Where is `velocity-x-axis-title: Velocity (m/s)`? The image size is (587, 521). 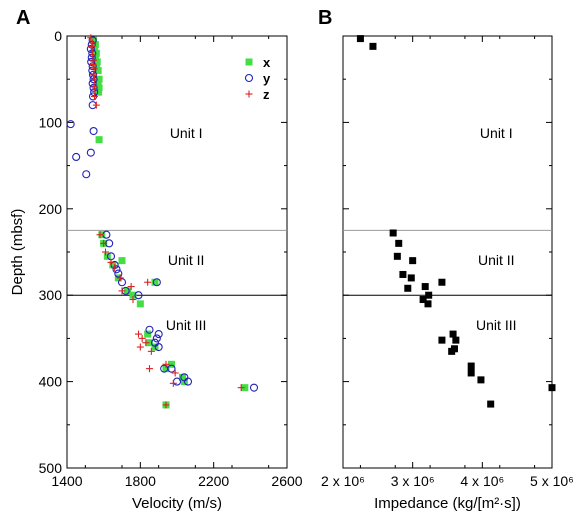
velocity-x-axis-title: Velocity (m/s) is located at coordinates (177, 503).